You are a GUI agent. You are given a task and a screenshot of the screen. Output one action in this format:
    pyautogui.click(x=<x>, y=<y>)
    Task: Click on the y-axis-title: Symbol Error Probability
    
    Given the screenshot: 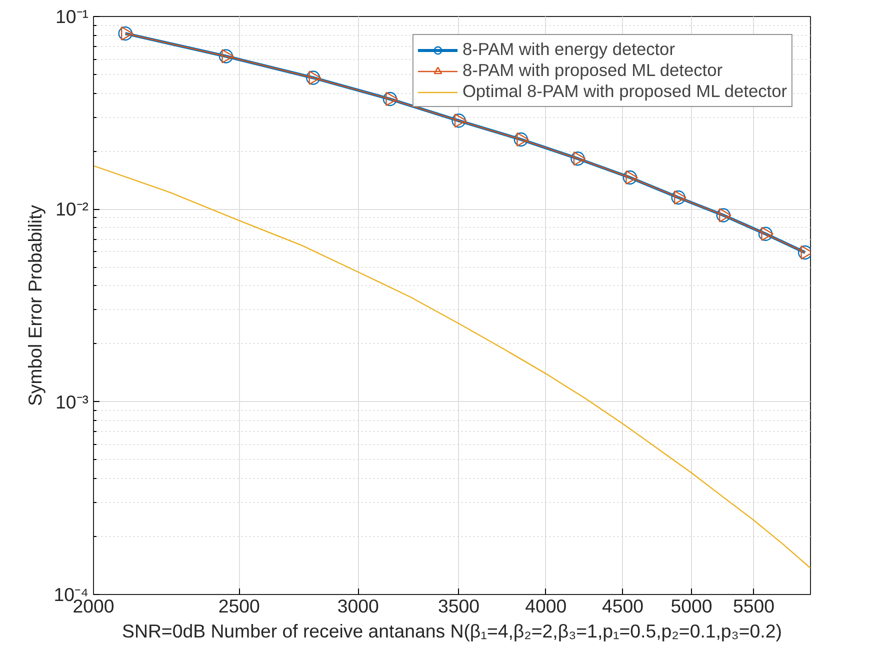 What is the action you would take?
    pyautogui.click(x=35, y=305)
    